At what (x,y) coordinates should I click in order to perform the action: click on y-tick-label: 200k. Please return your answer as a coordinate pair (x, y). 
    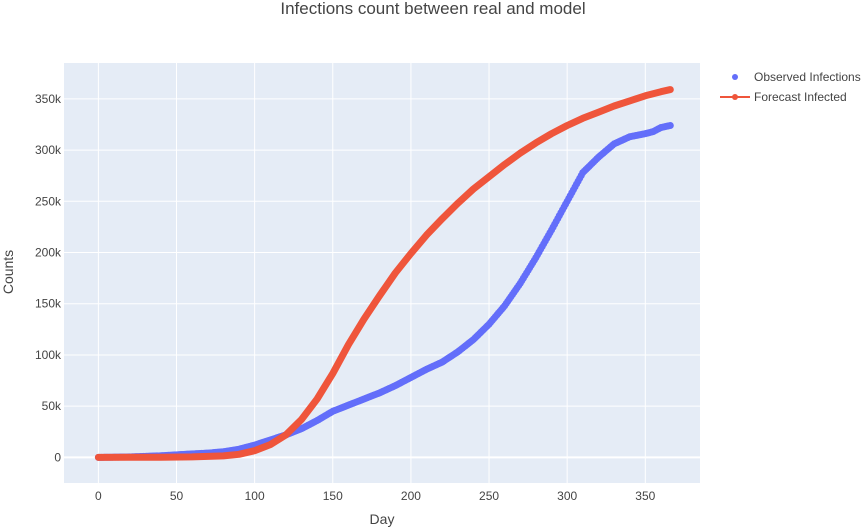
    Looking at the image, I should click on (48, 253).